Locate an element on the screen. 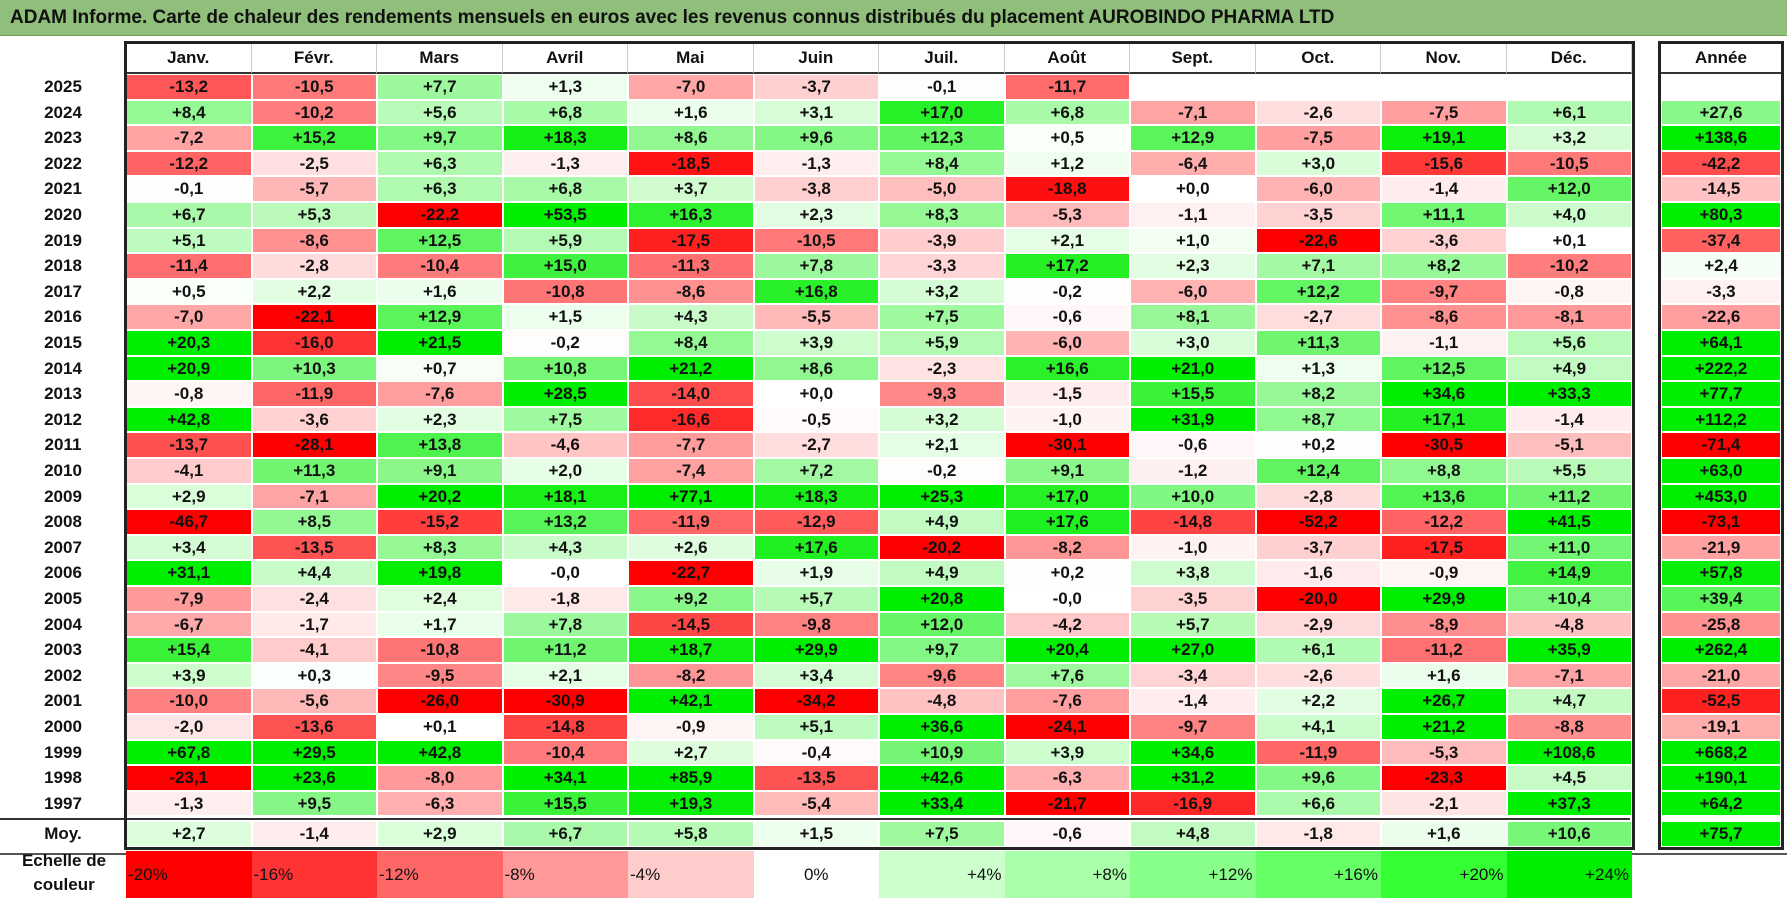 Image resolution: width=1787 pixels, height=912 pixels. heatmap-cell: +3,4 is located at coordinates (816, 675).